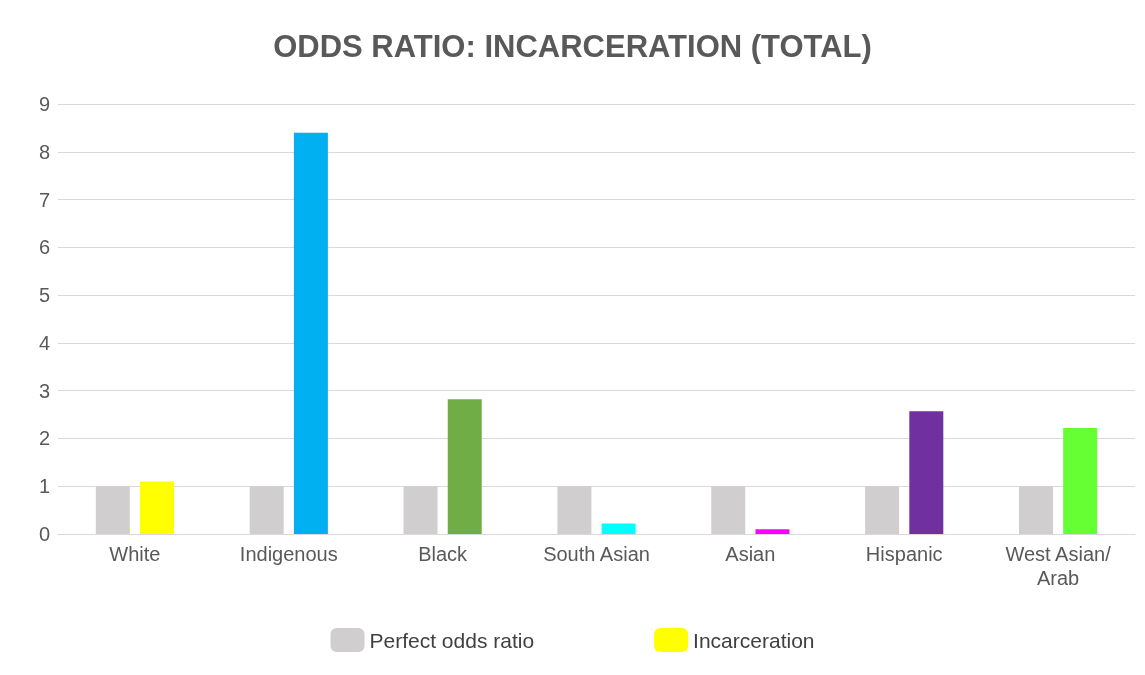 The width and height of the screenshot is (1145, 675). Describe the element at coordinates (288, 554) in the screenshot. I see `x-tick-label: Indigenous` at that location.